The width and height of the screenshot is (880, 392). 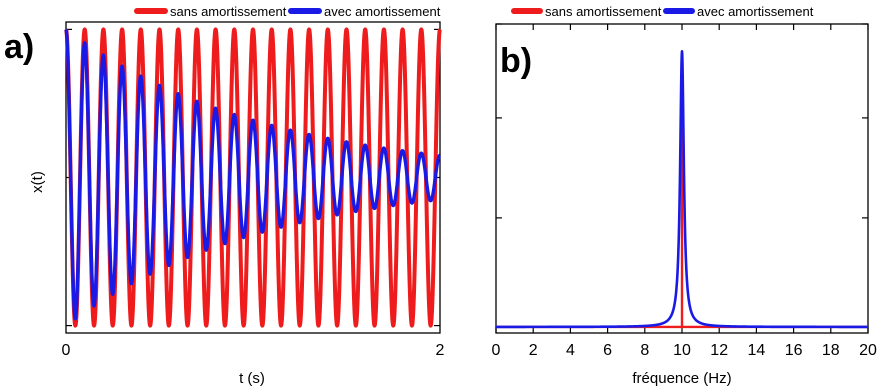 What do you see at coordinates (570, 350) in the screenshot?
I see `x-tick-label-b: 4` at bounding box center [570, 350].